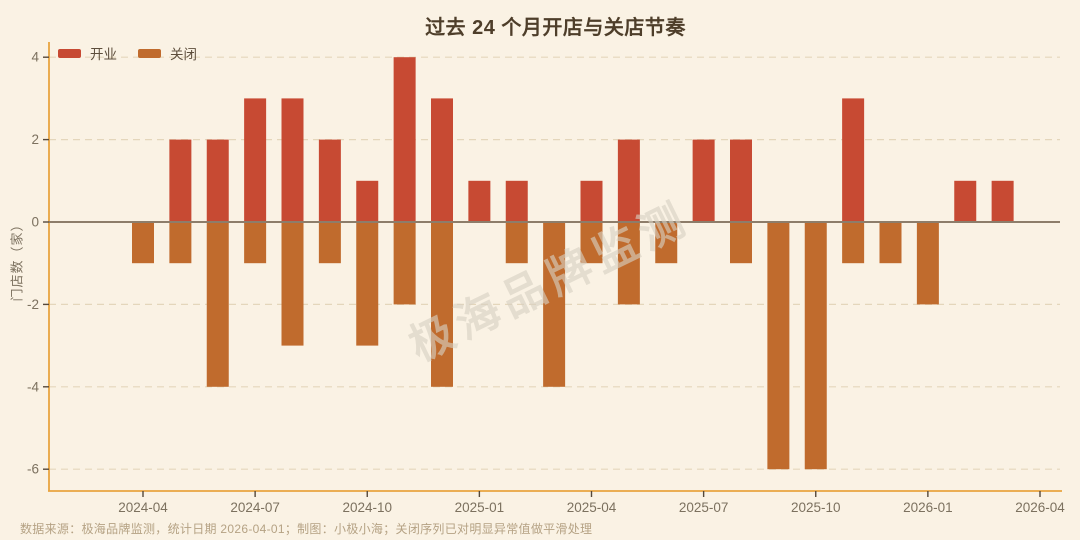 The height and width of the screenshot is (540, 1080). I want to click on legend-item-close: 关闭, so click(167, 53).